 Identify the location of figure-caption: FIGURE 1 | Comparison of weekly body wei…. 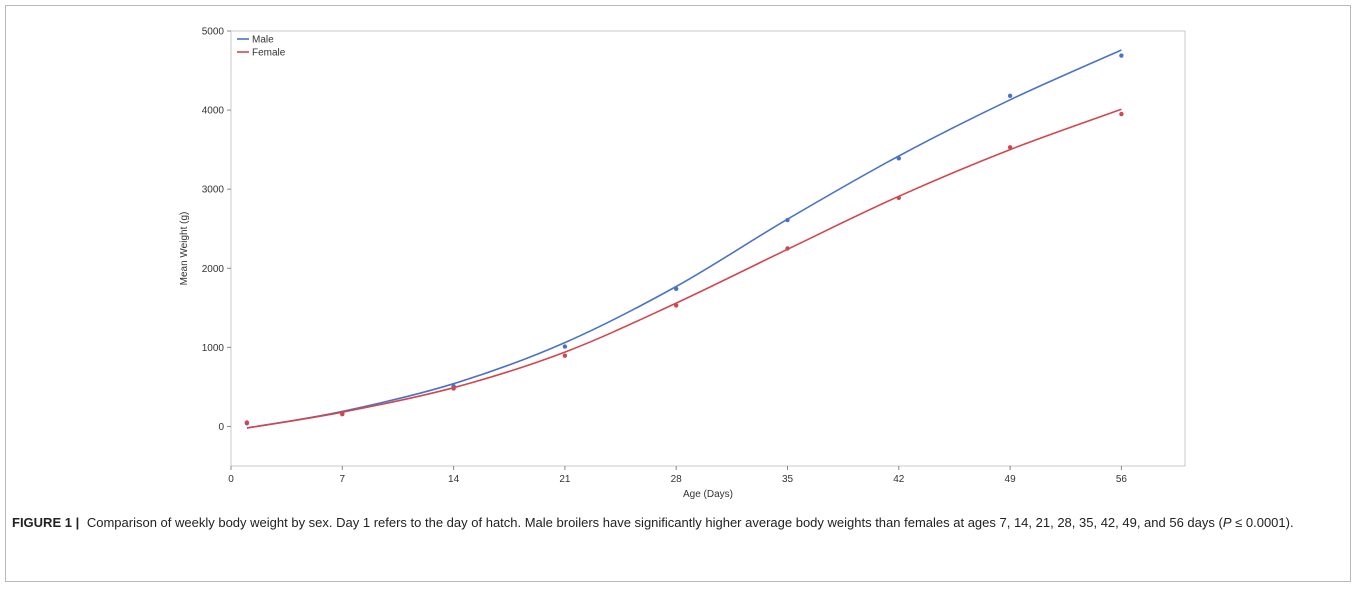
(677, 523).